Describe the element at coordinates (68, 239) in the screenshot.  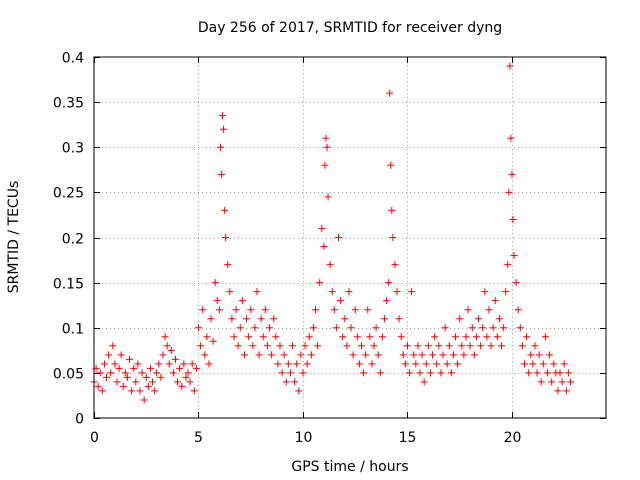
I see `y-tick-labels: 0 0.05 0.1 0.15 0.2 0.25 0.3 0.35 0.4` at that location.